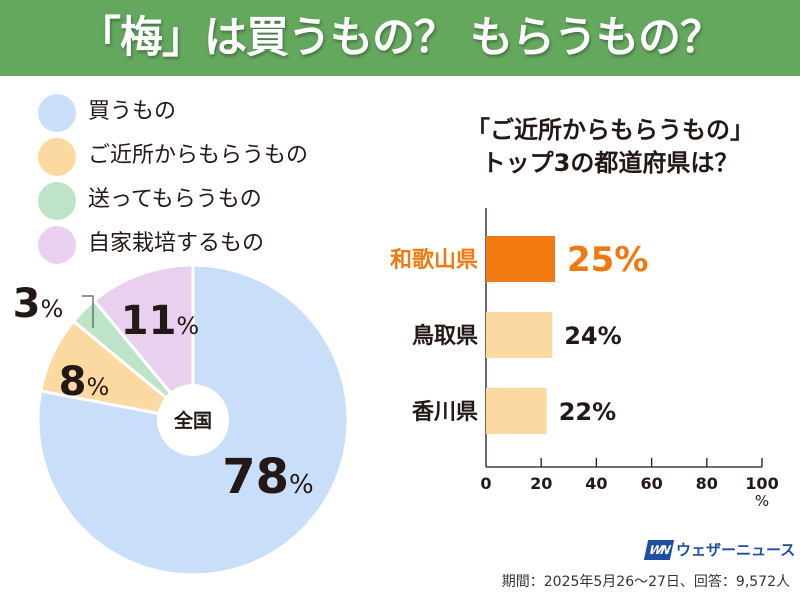  What do you see at coordinates (485, 483) in the screenshot?
I see `x-tick-label: 0` at bounding box center [485, 483].